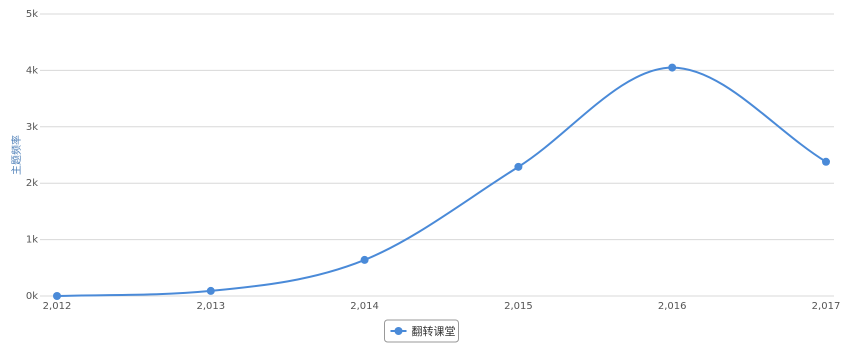 The image size is (846, 351). I want to click on y-tick-label: 4k, so click(32, 70).